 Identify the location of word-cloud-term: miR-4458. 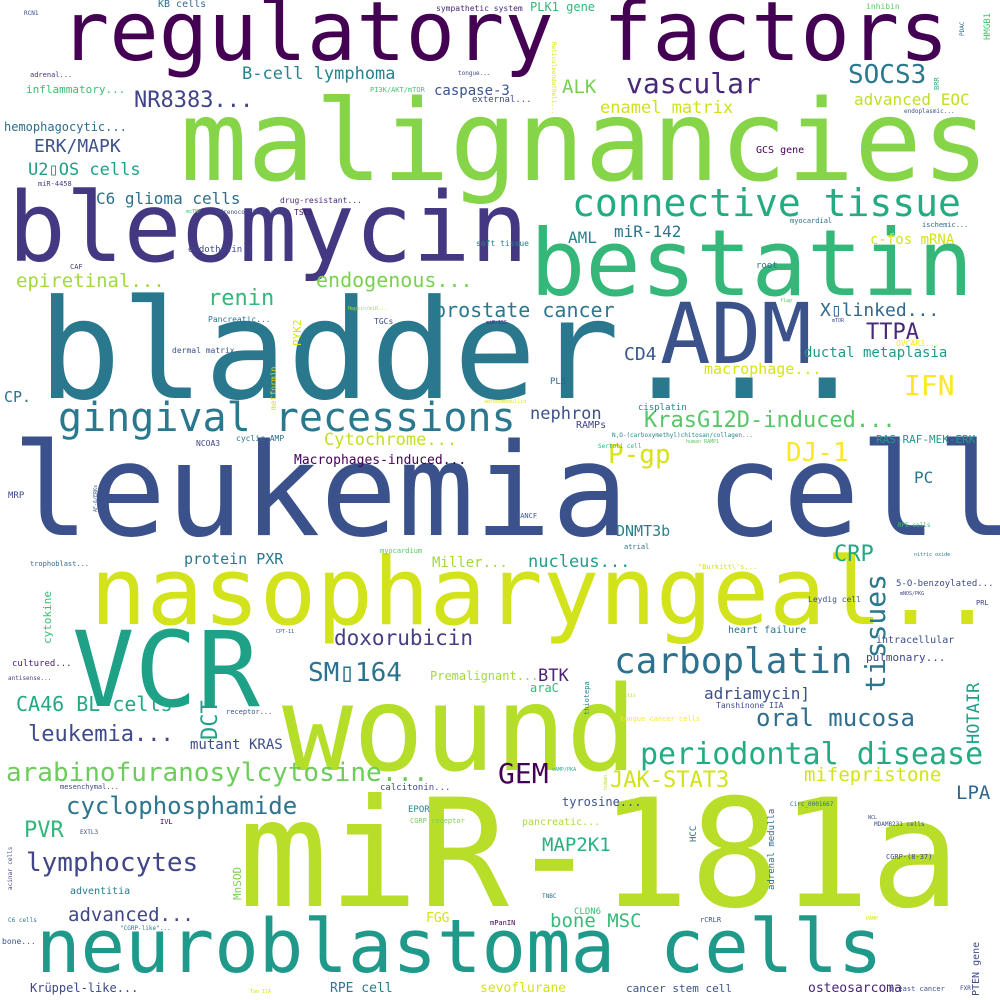
(55, 184).